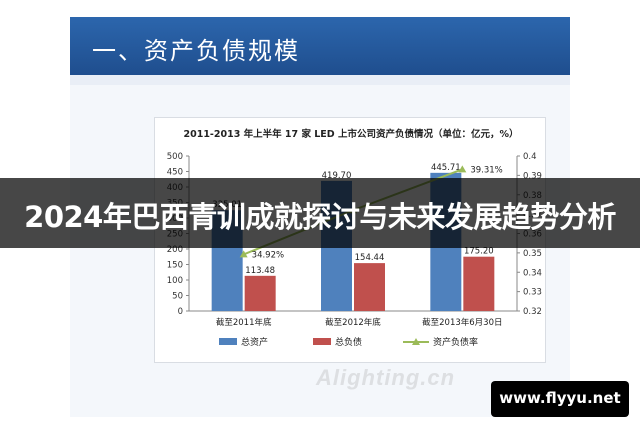 This screenshot has height=426, width=640. I want to click on x-tick-label: 截至2012年底, so click(353, 322).